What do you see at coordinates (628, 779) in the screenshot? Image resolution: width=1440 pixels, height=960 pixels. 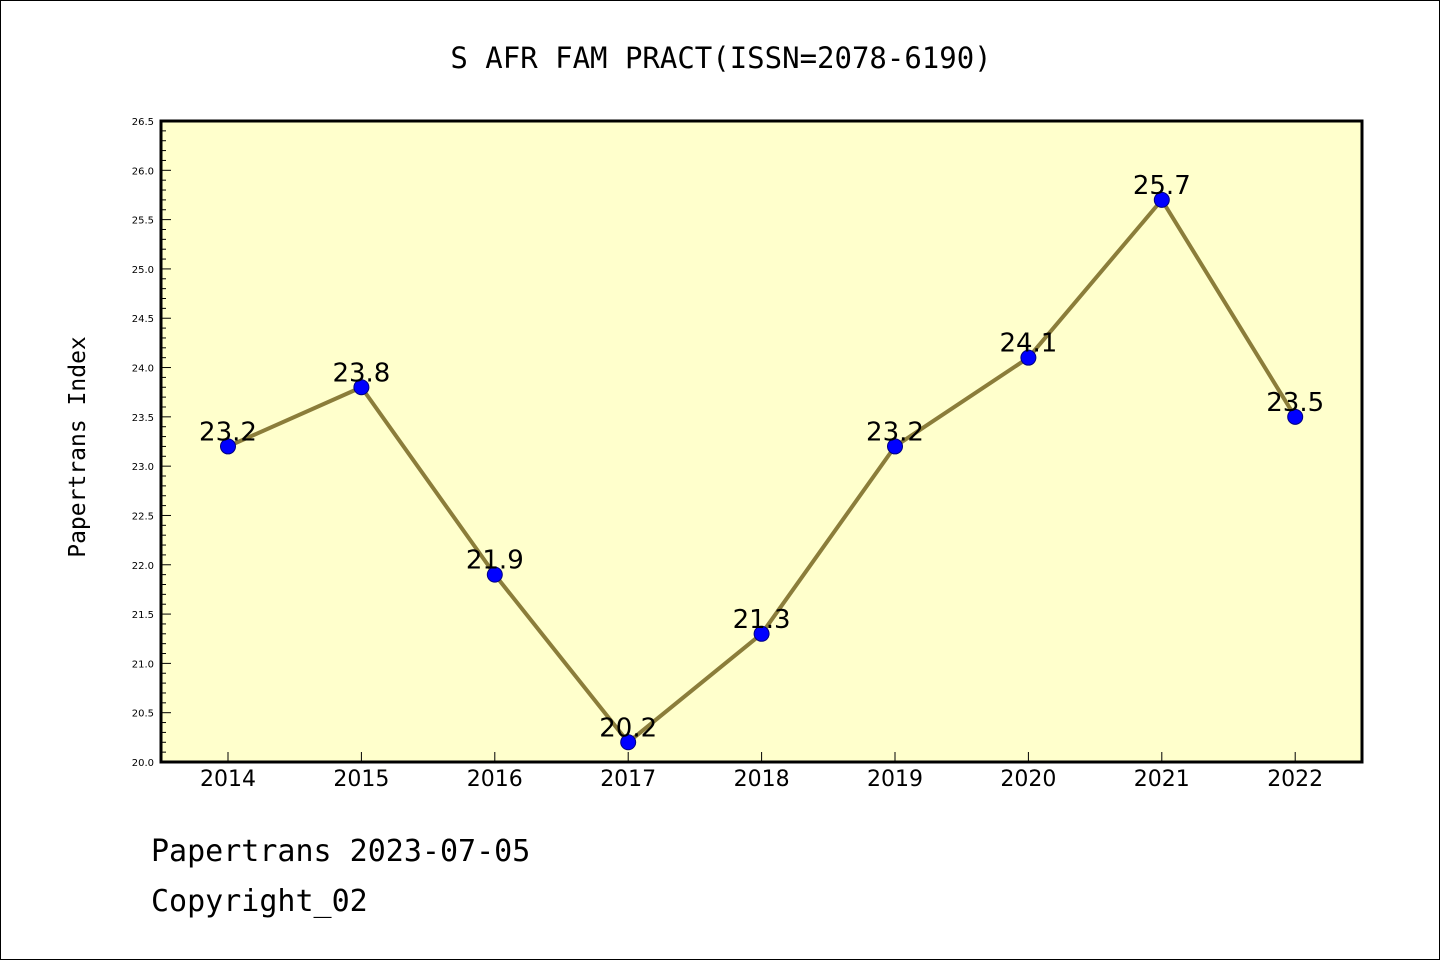 I see `x-tick-label: 2017` at bounding box center [628, 779].